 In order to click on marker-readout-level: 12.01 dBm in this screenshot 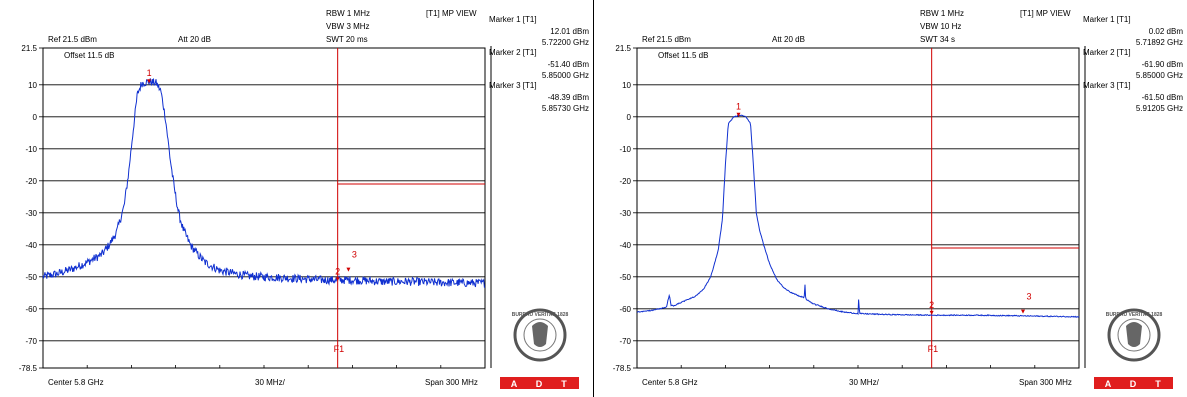, I will do `click(569, 31)`.